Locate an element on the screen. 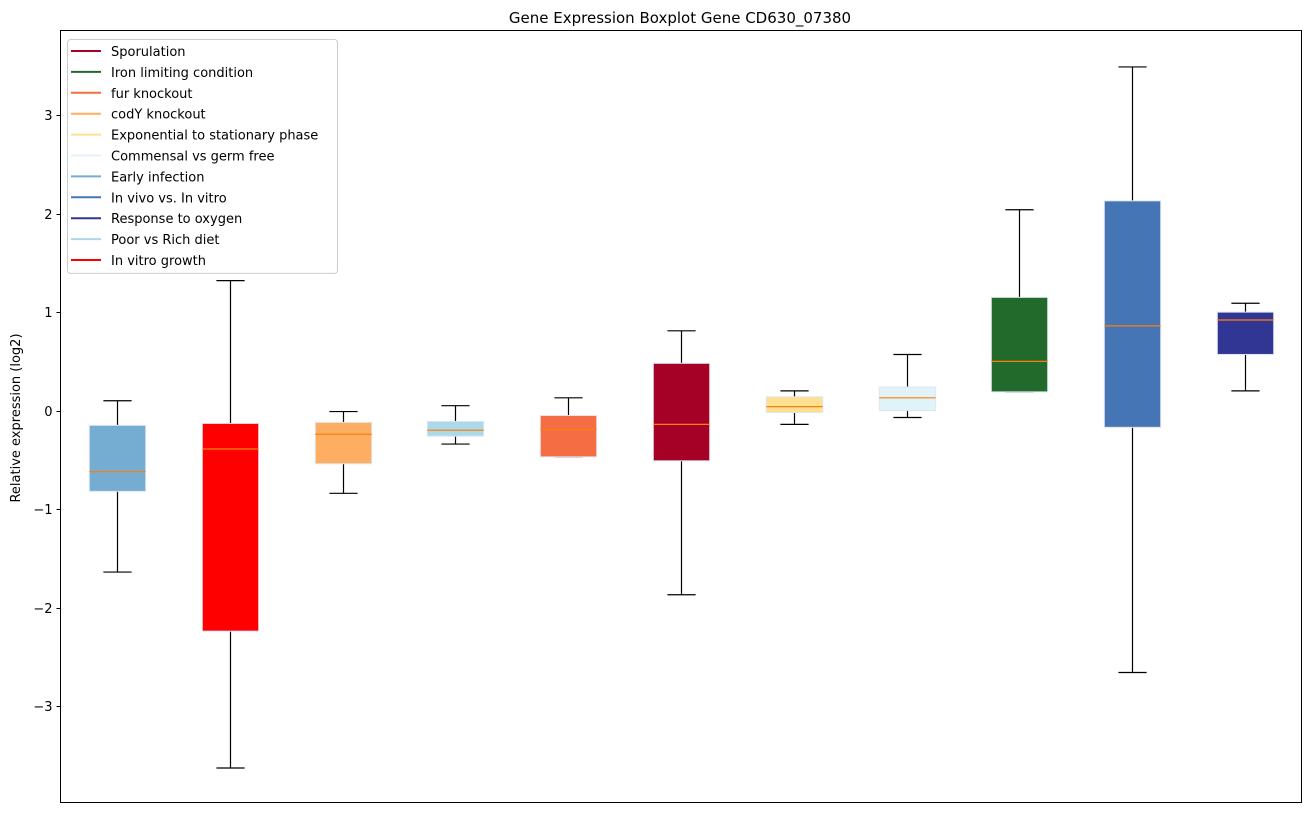 This screenshot has height=816, width=1309. box-sporulation is located at coordinates (681, 463).